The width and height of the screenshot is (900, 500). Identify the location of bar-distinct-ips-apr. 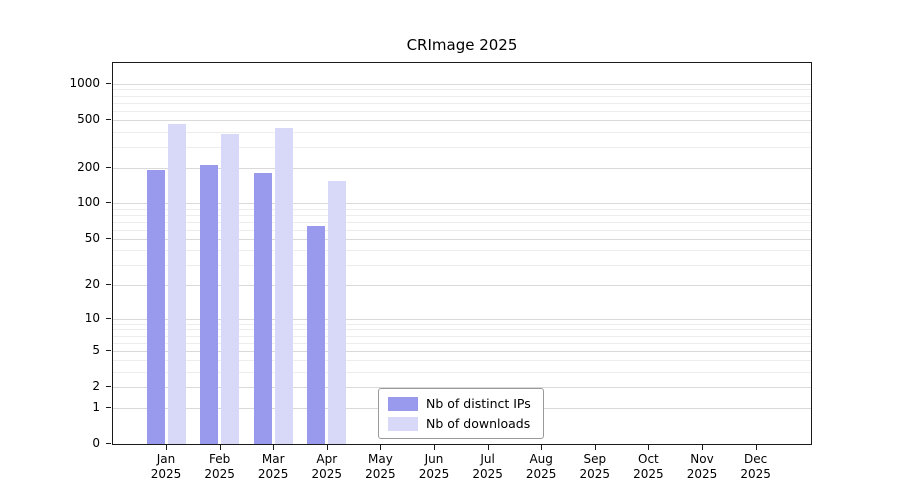
(316, 334).